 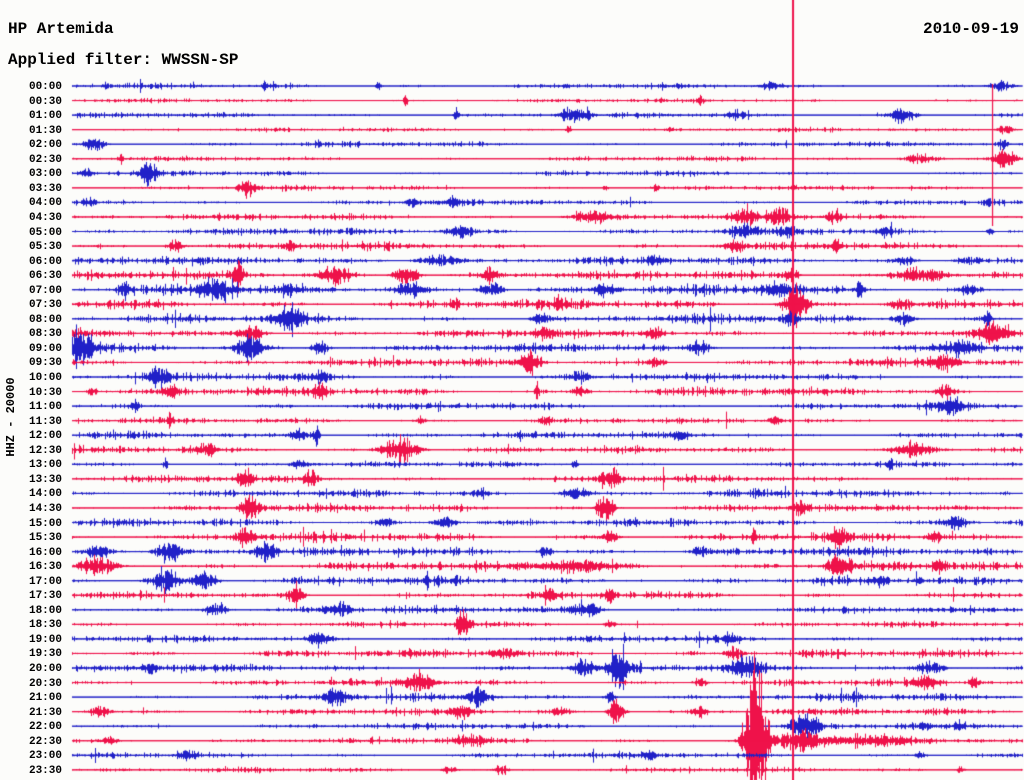 I want to click on time-label-0230: 02:30, so click(x=45, y=159).